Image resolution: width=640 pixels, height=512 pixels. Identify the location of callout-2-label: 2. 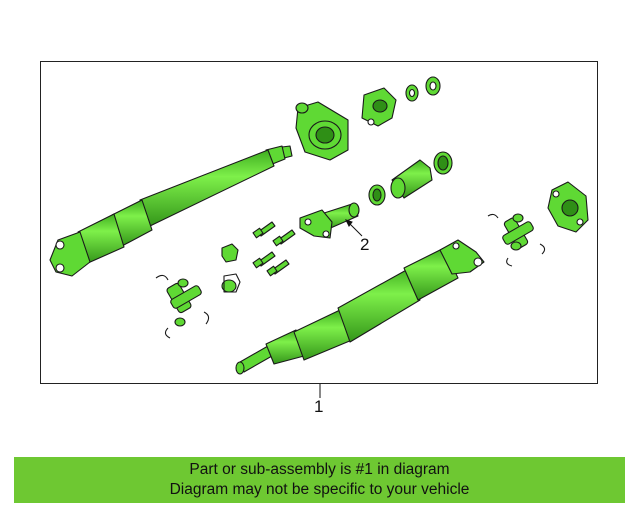
(365, 244).